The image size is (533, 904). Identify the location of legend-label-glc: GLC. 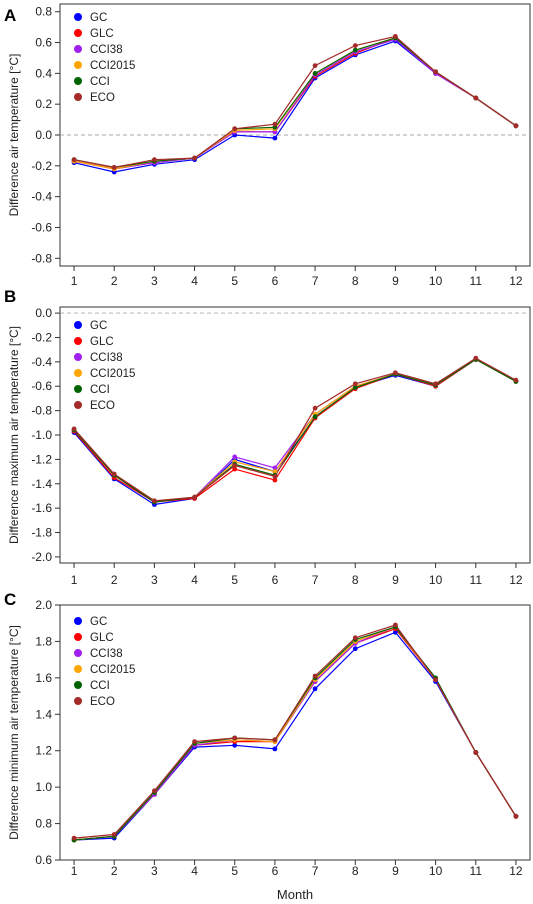
(102, 34).